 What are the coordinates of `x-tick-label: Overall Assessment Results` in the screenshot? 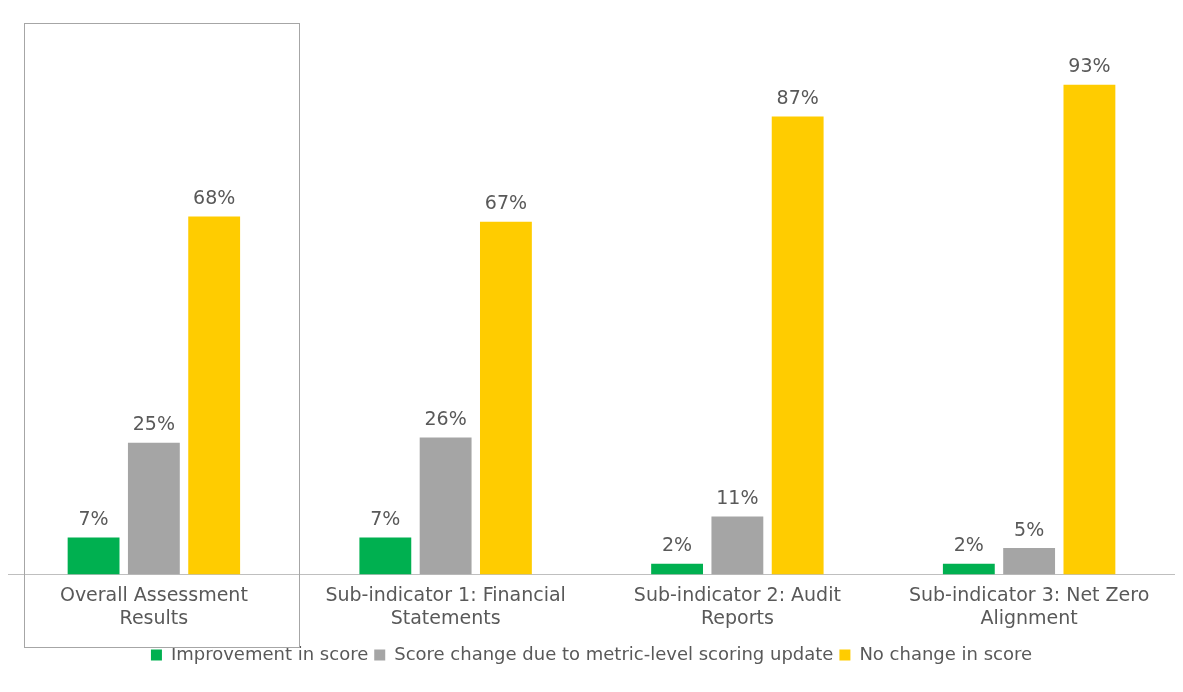 It's located at (153, 605).